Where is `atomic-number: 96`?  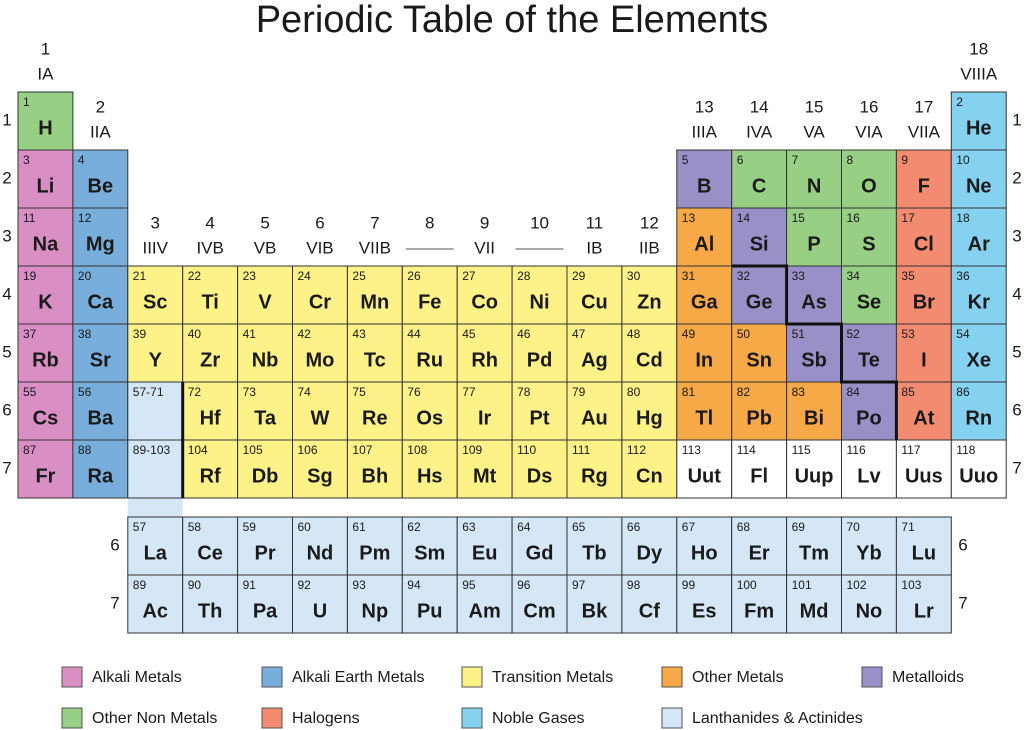 atomic-number: 96 is located at coordinates (524, 585).